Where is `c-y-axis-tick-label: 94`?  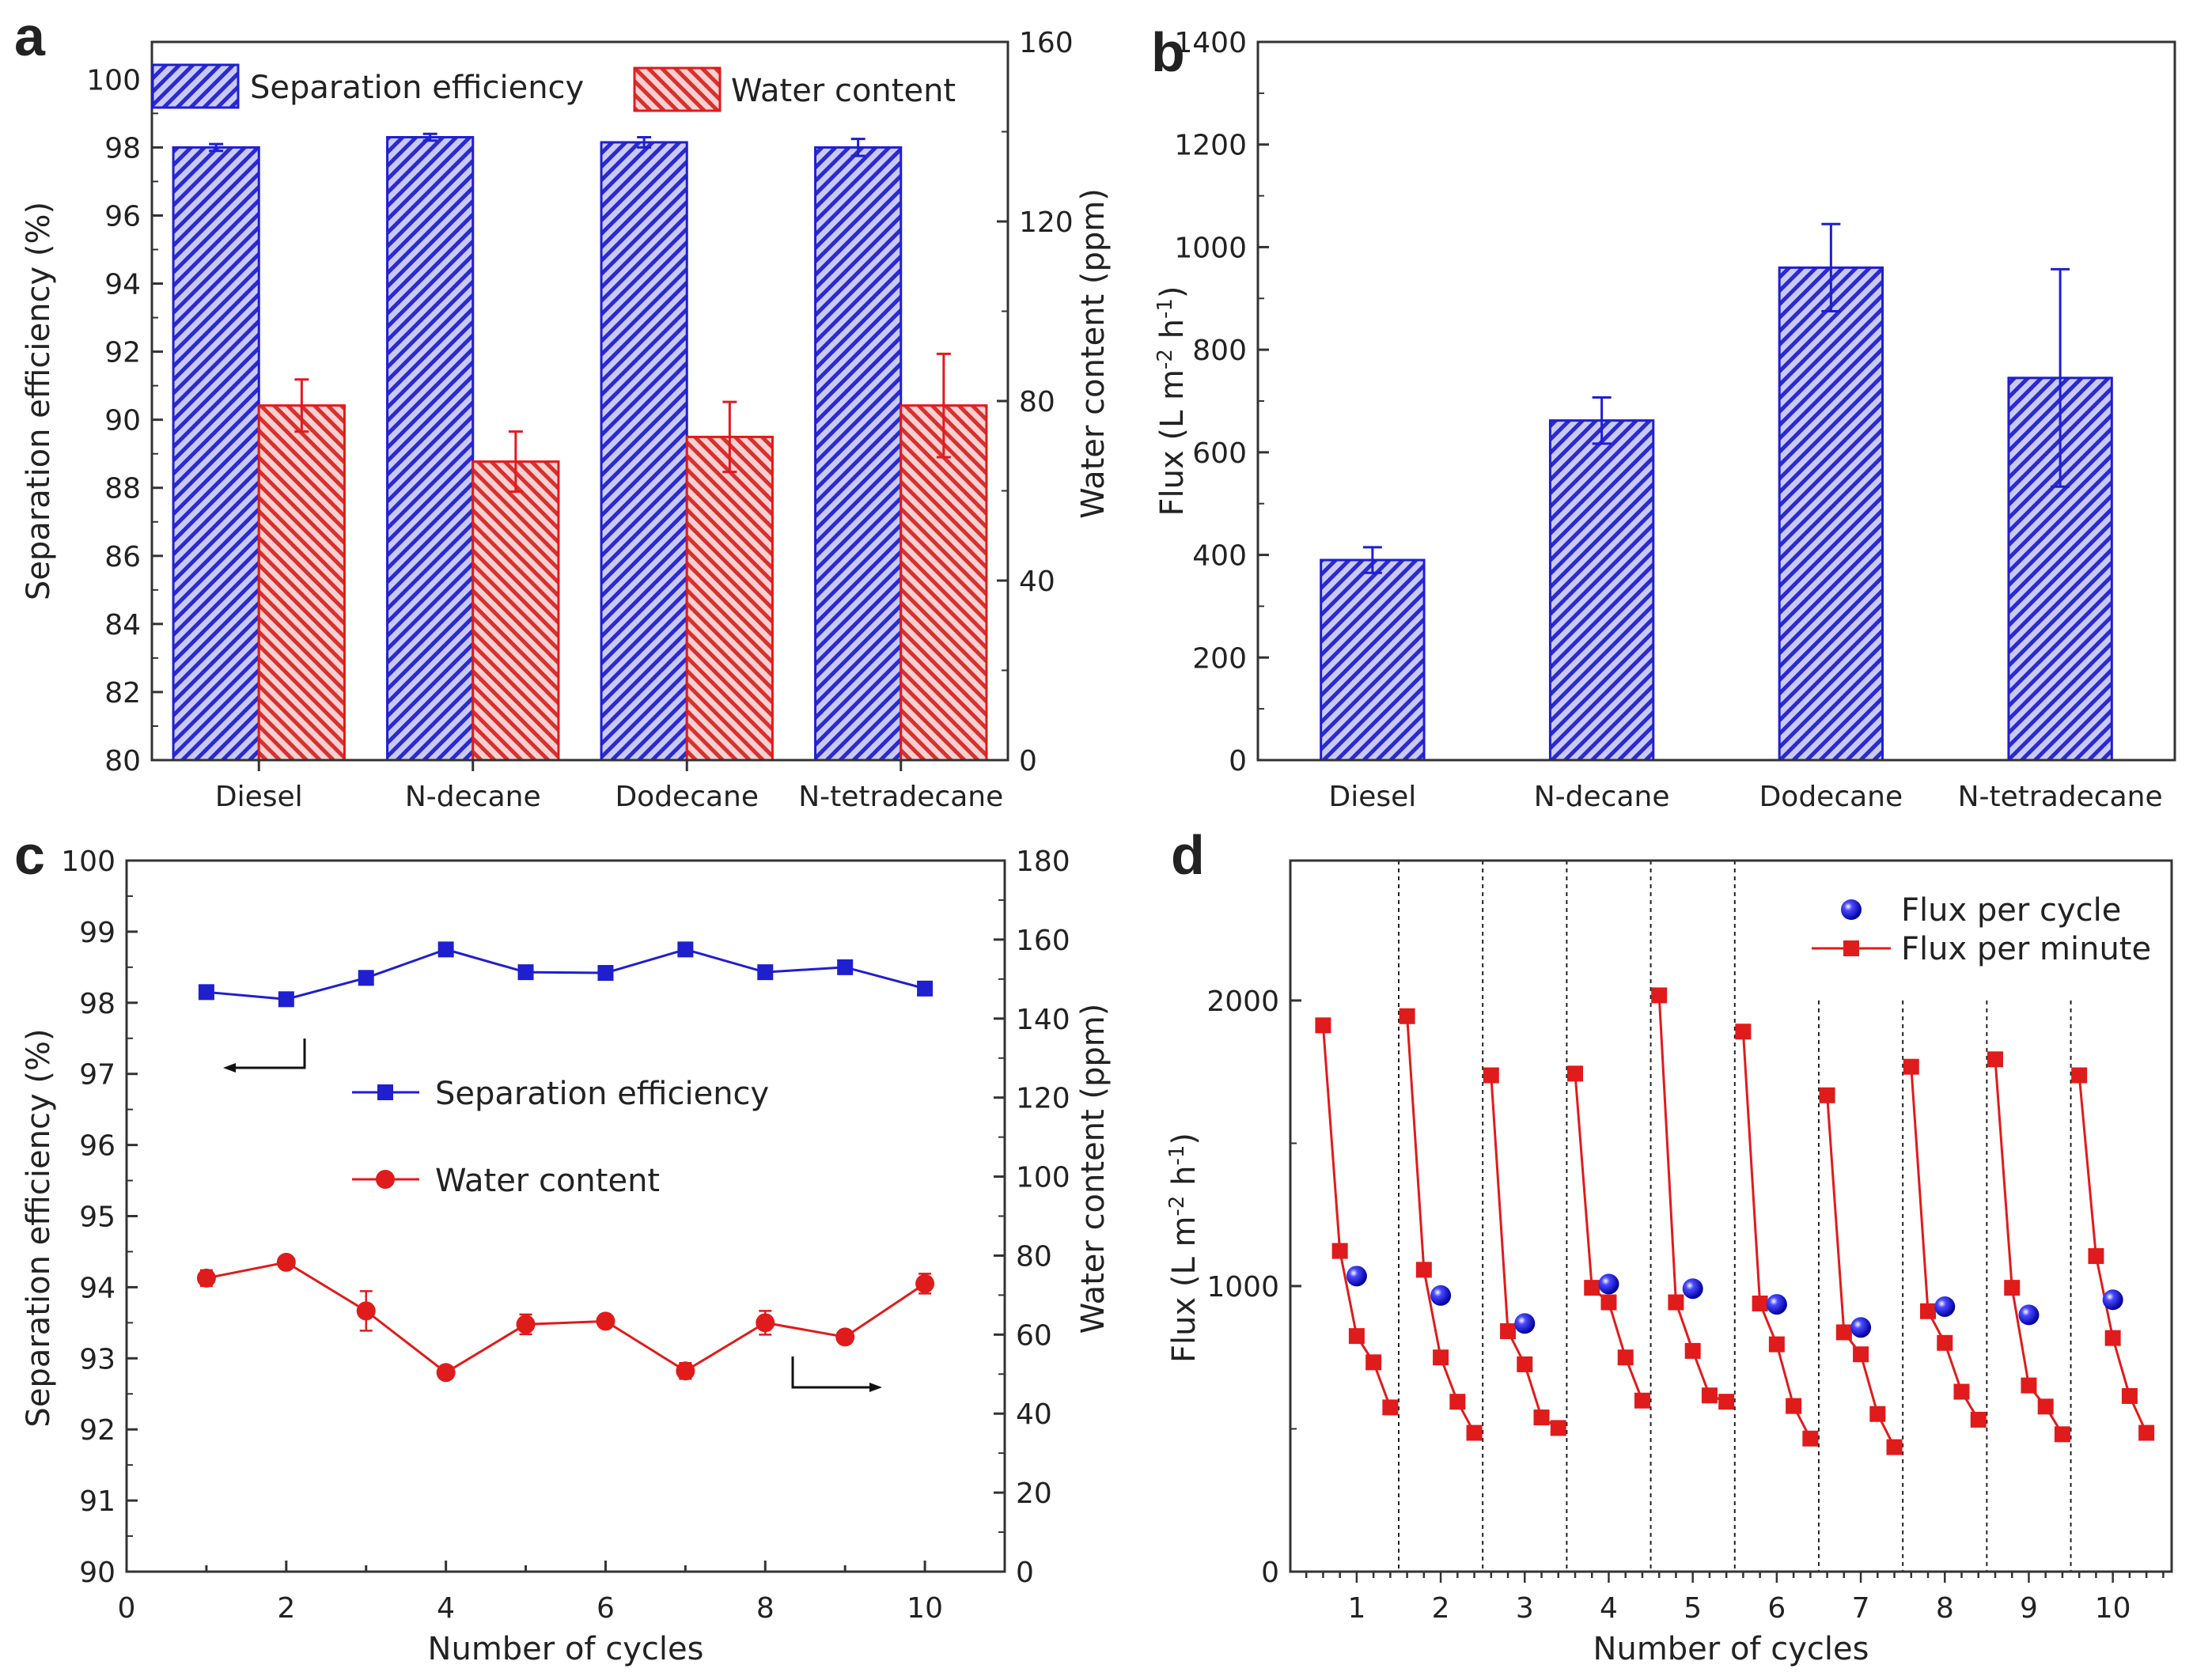 c-y-axis-tick-label: 94 is located at coordinates (97, 1288).